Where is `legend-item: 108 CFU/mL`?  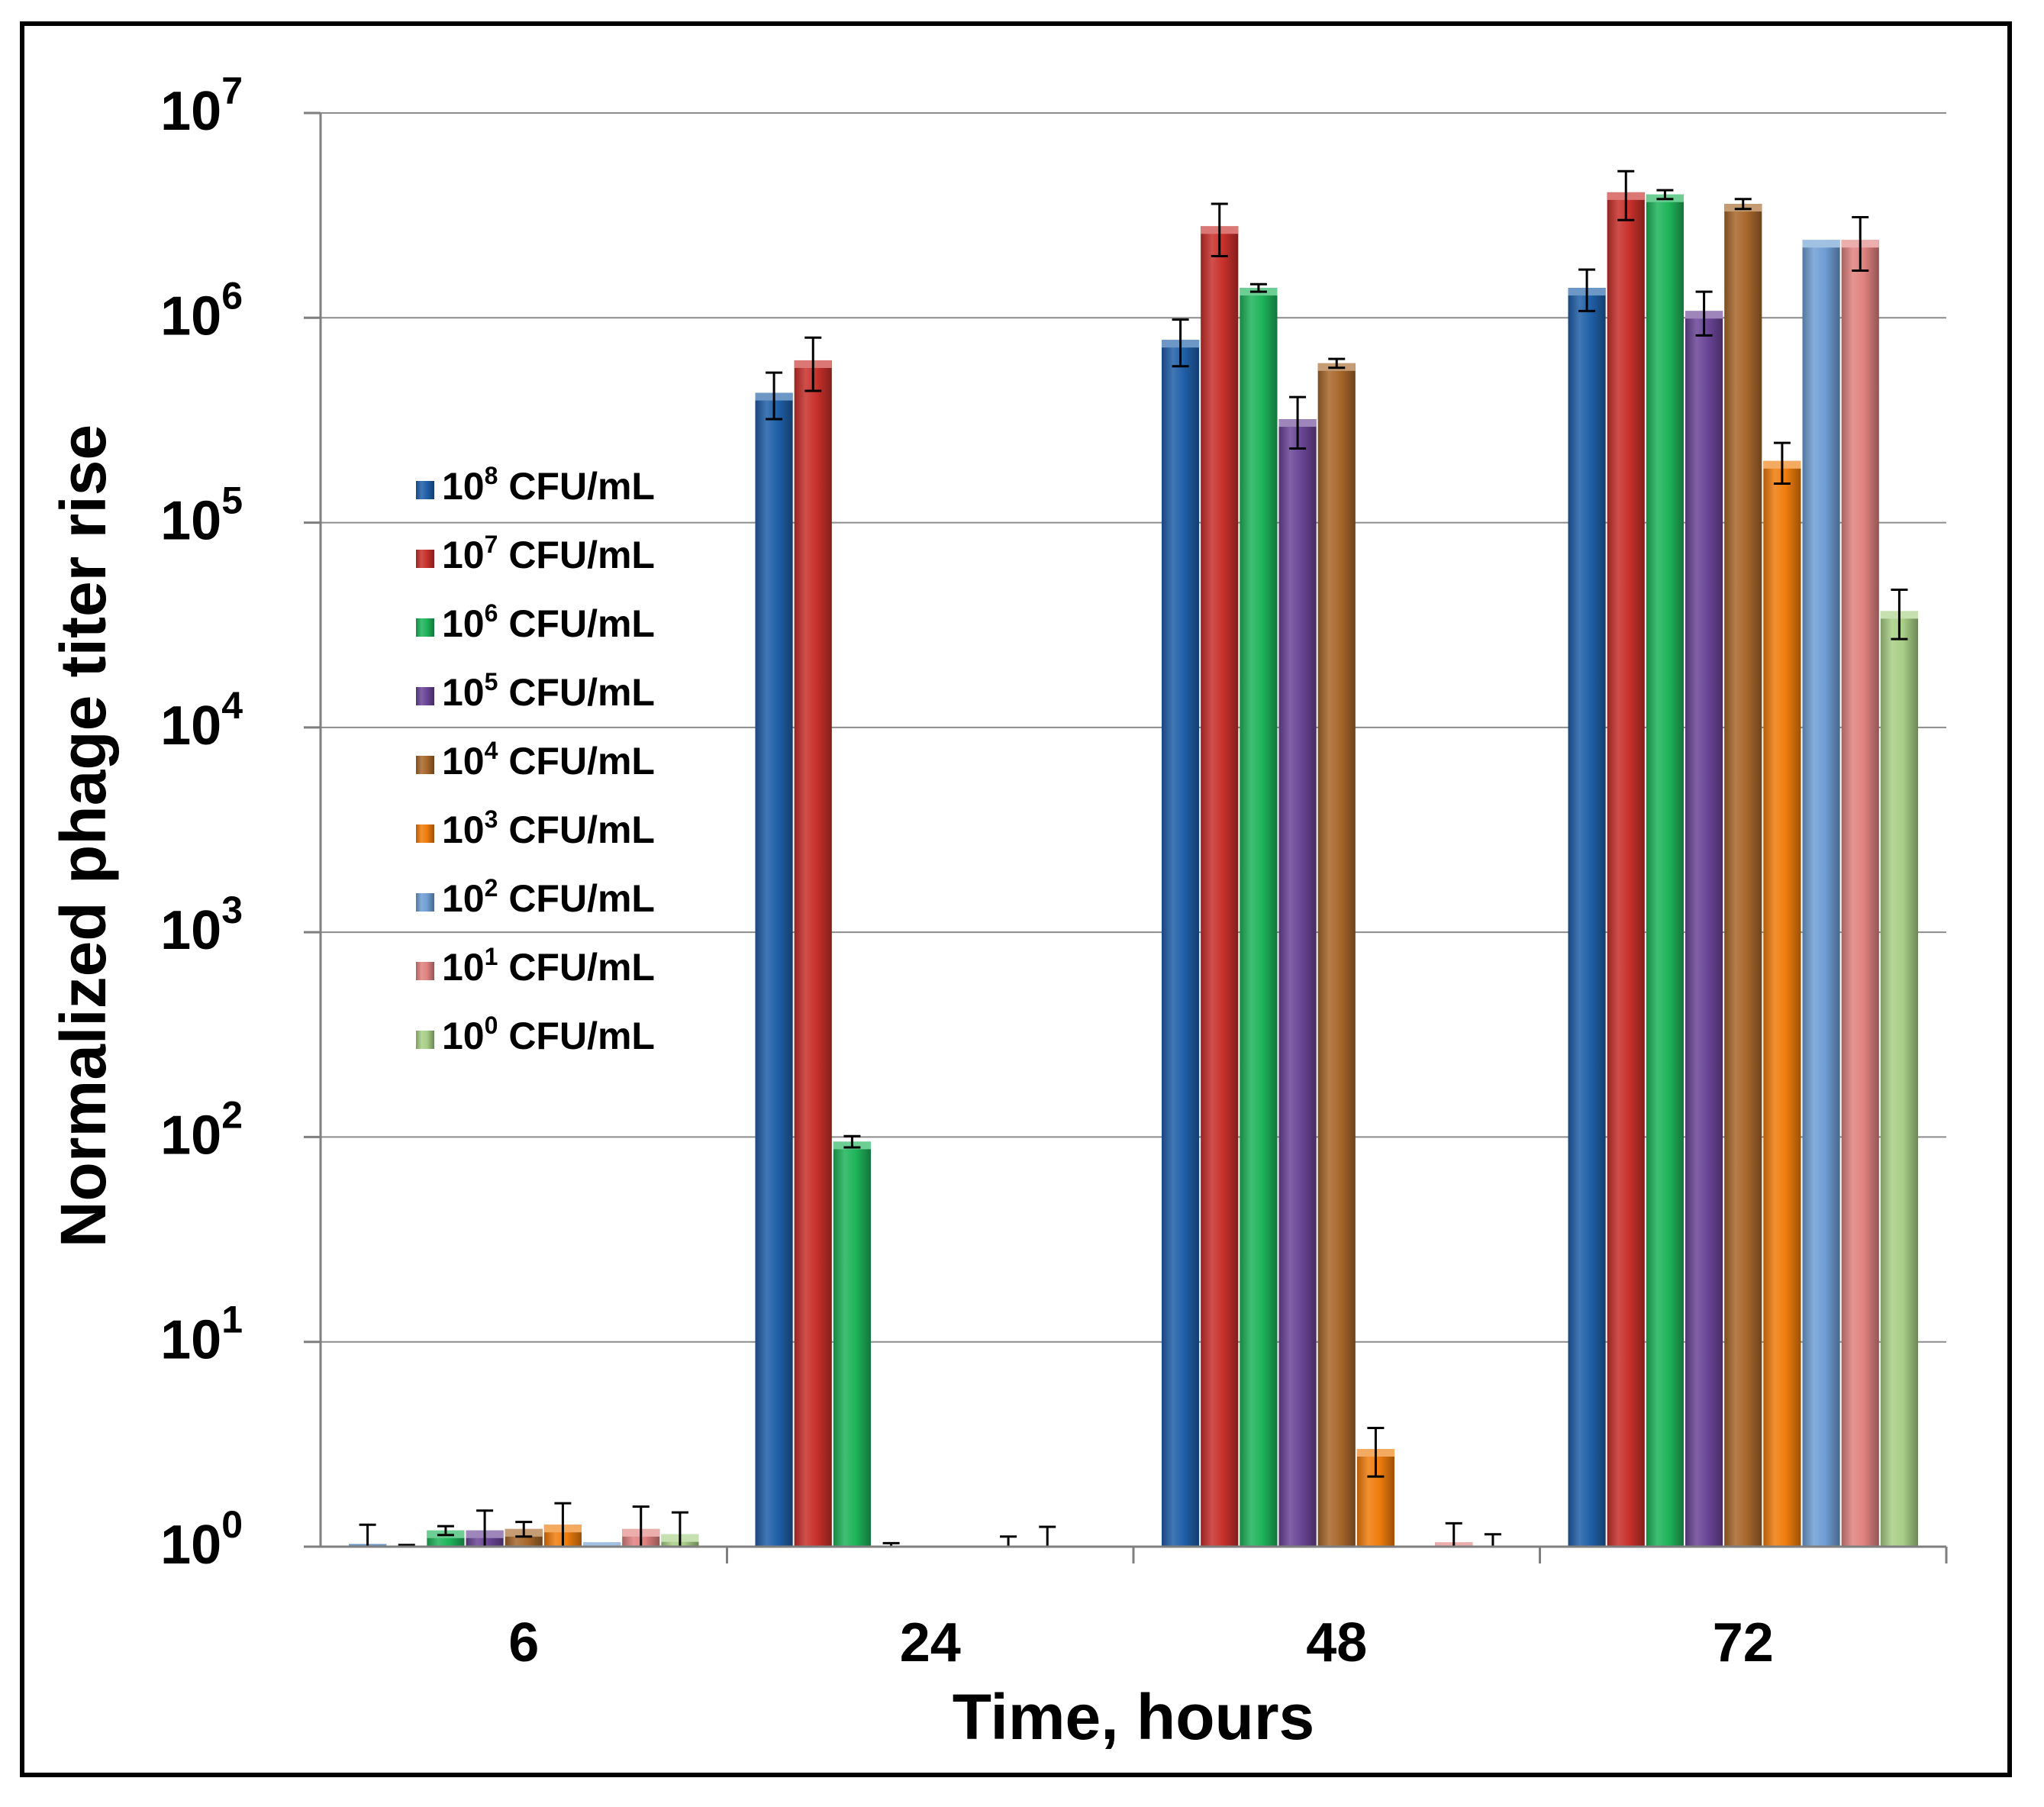
legend-item: 108 CFU/mL is located at coordinates (535, 485).